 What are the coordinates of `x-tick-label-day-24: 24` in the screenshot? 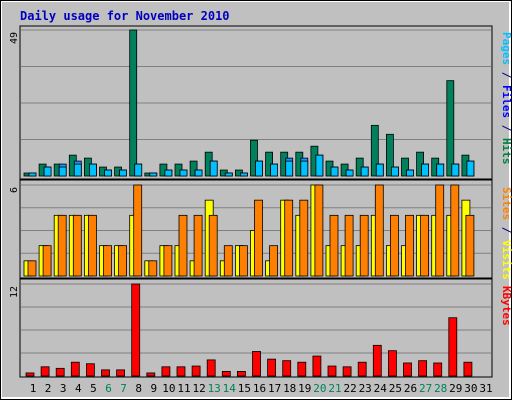 It's located at (381, 388).